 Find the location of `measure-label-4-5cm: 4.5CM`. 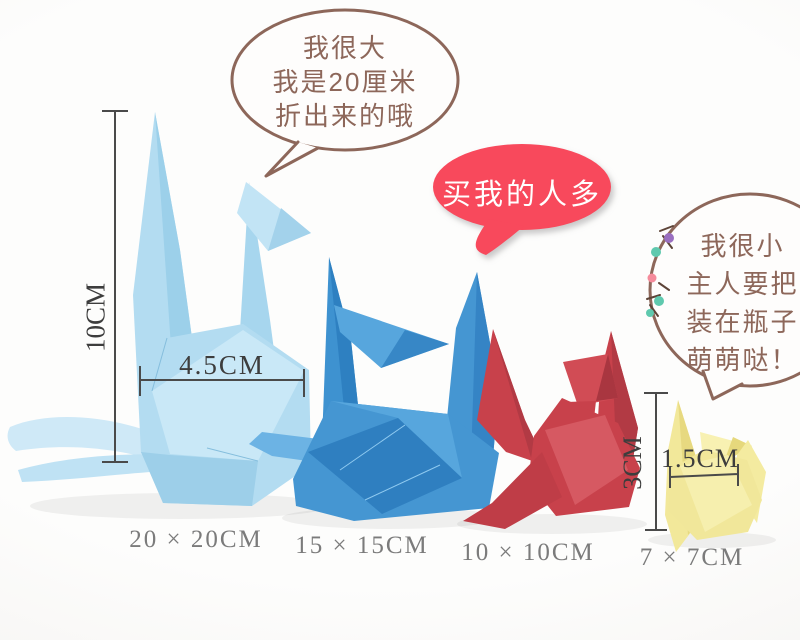

measure-label-4-5cm: 4.5CM is located at coordinates (222, 365).